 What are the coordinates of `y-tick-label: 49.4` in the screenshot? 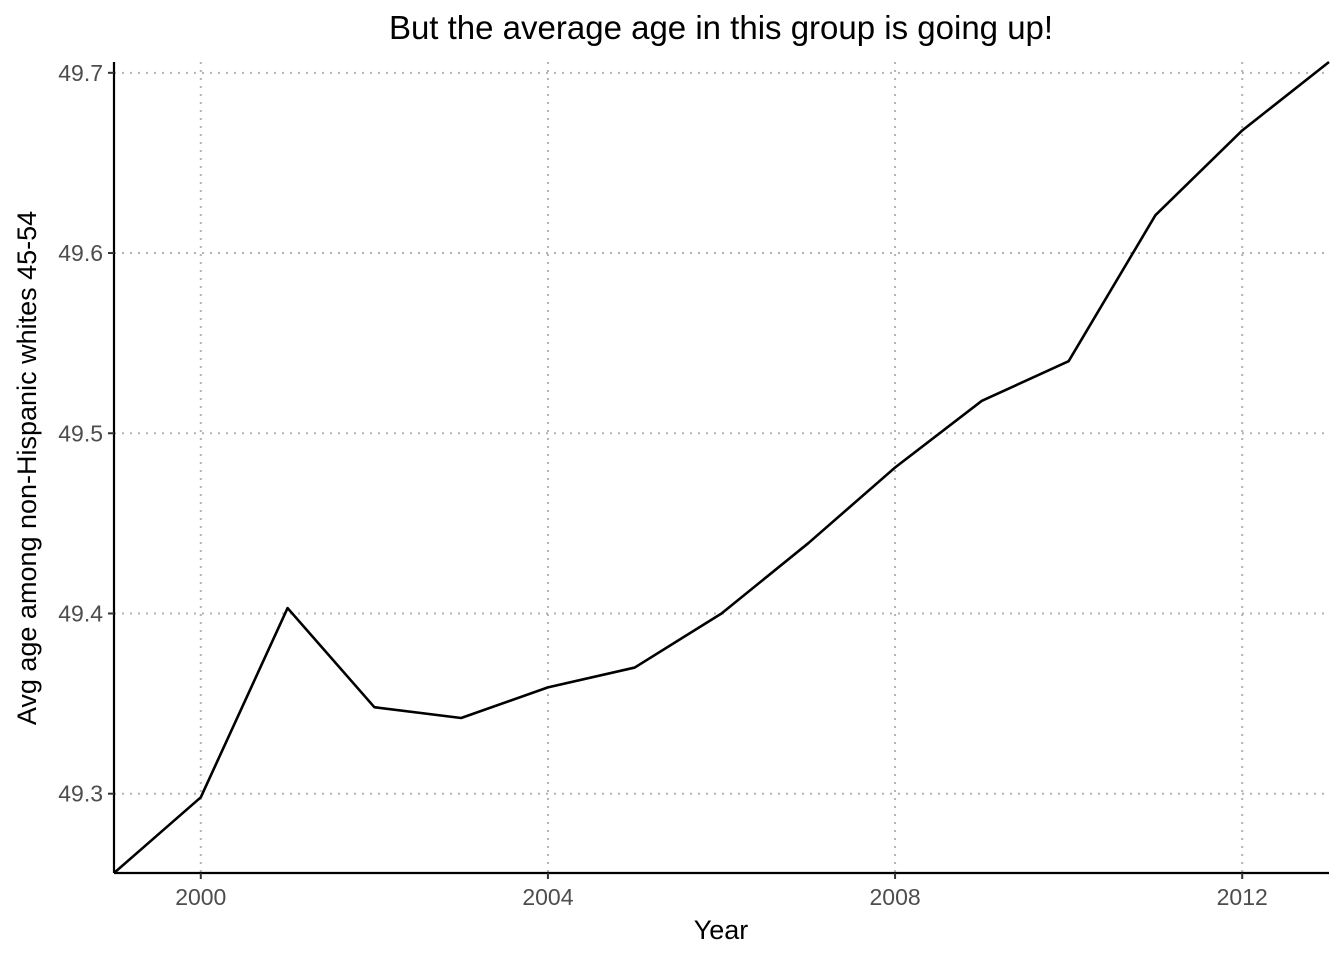 It's located at (80, 613).